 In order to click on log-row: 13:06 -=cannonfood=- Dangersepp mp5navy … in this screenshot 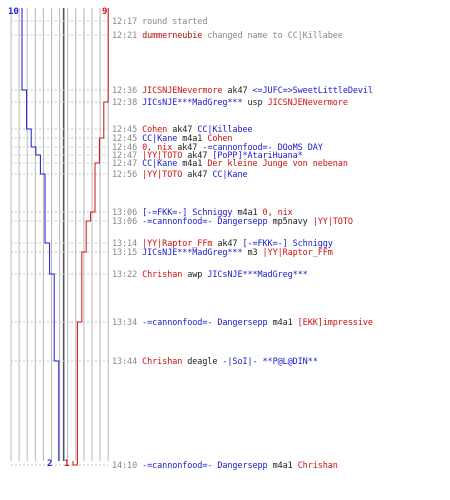, I will do `click(232, 222)`.